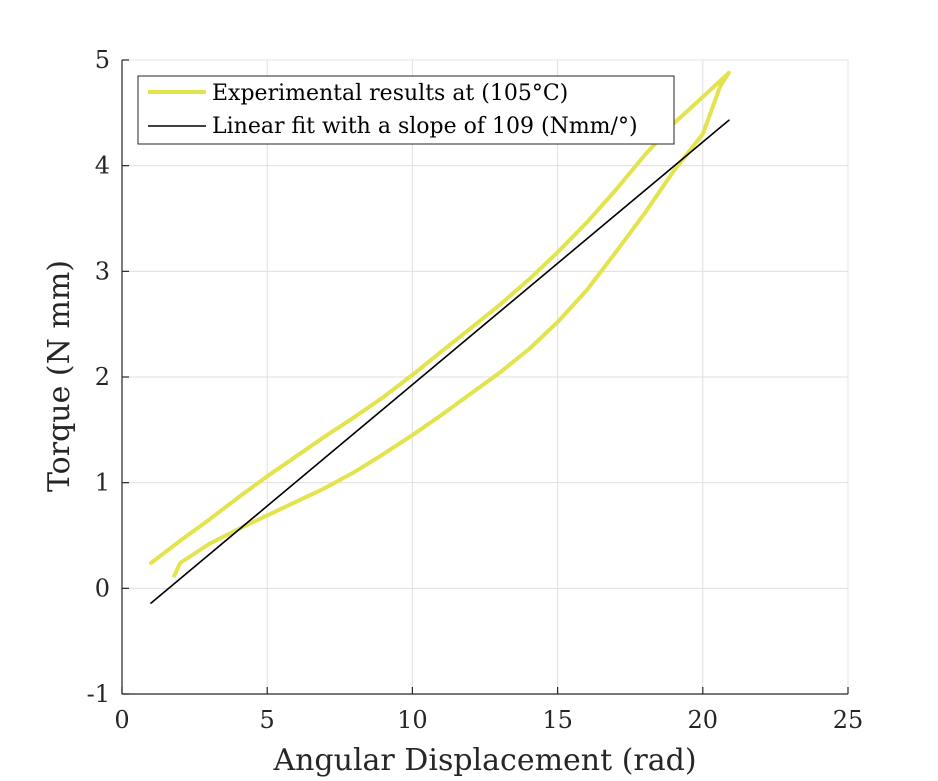  What do you see at coordinates (98, 694) in the screenshot?
I see `y-tick-label: -1` at bounding box center [98, 694].